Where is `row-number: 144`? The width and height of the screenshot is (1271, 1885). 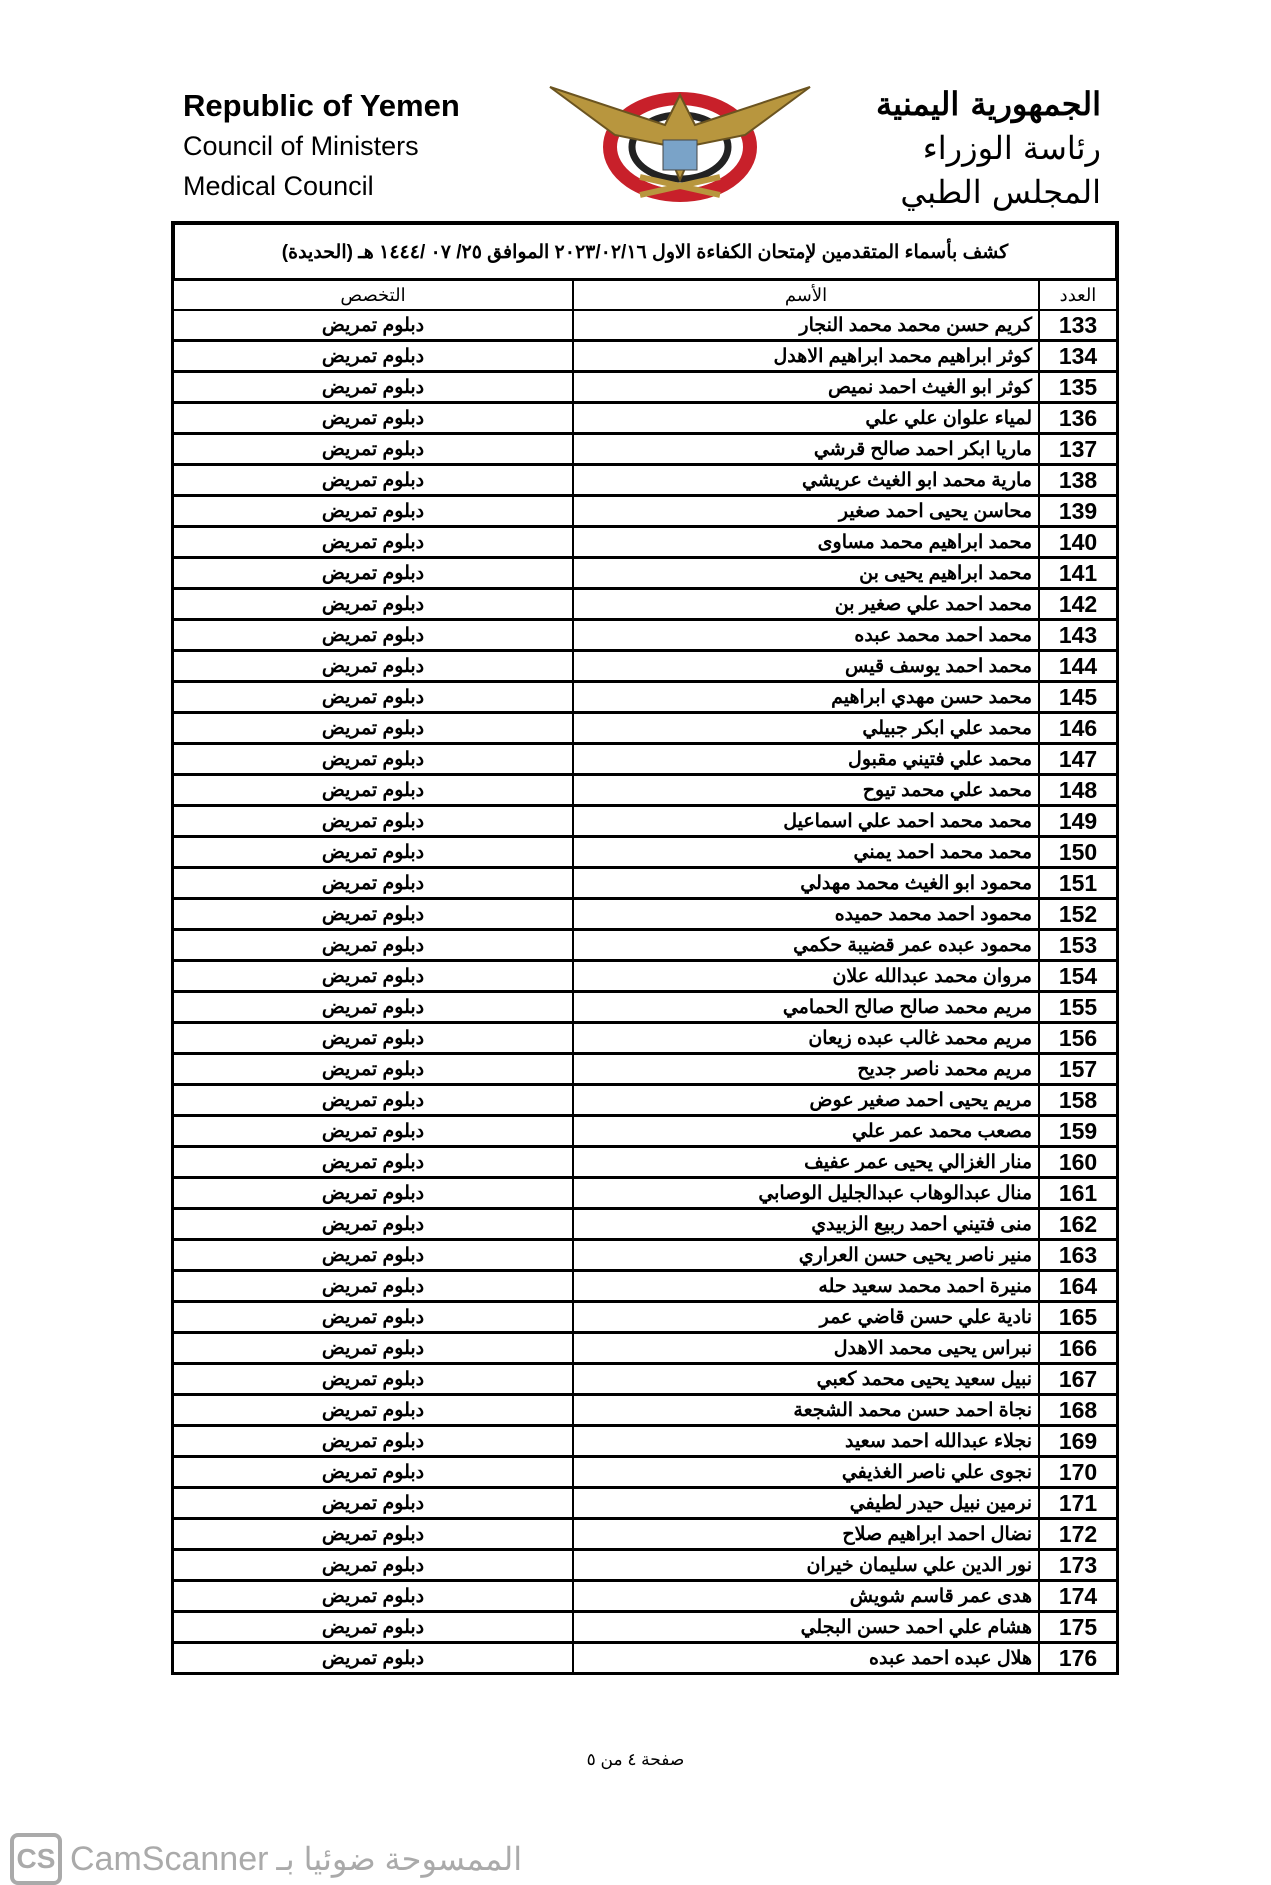
row-number: 144 is located at coordinates (1078, 666).